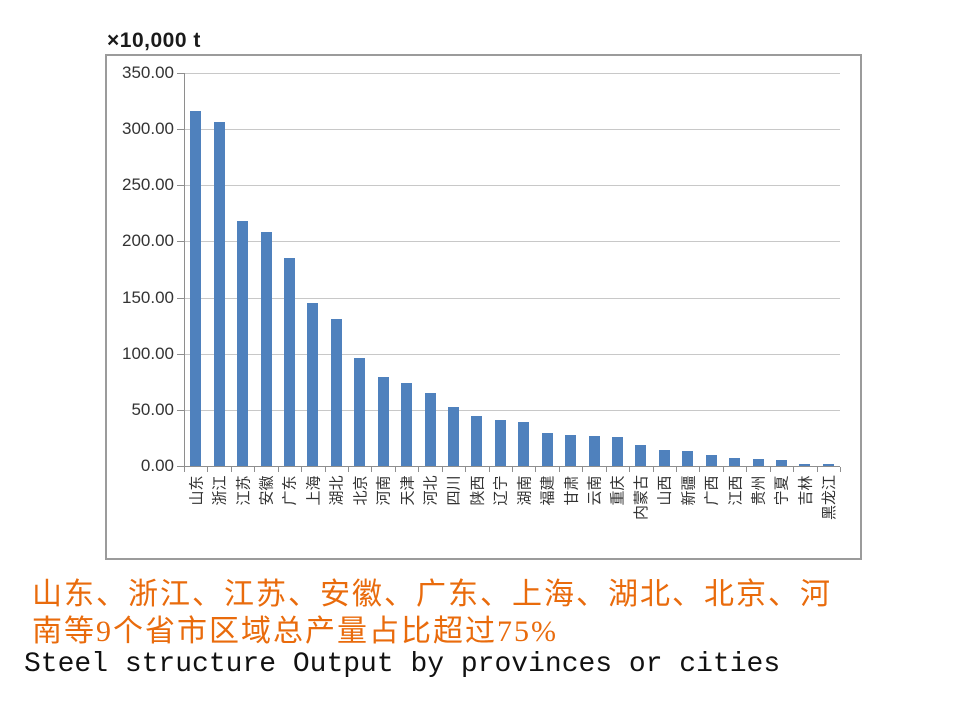 This screenshot has width=960, height=720. I want to click on x-axis-label: 甘肃, so click(572, 490).